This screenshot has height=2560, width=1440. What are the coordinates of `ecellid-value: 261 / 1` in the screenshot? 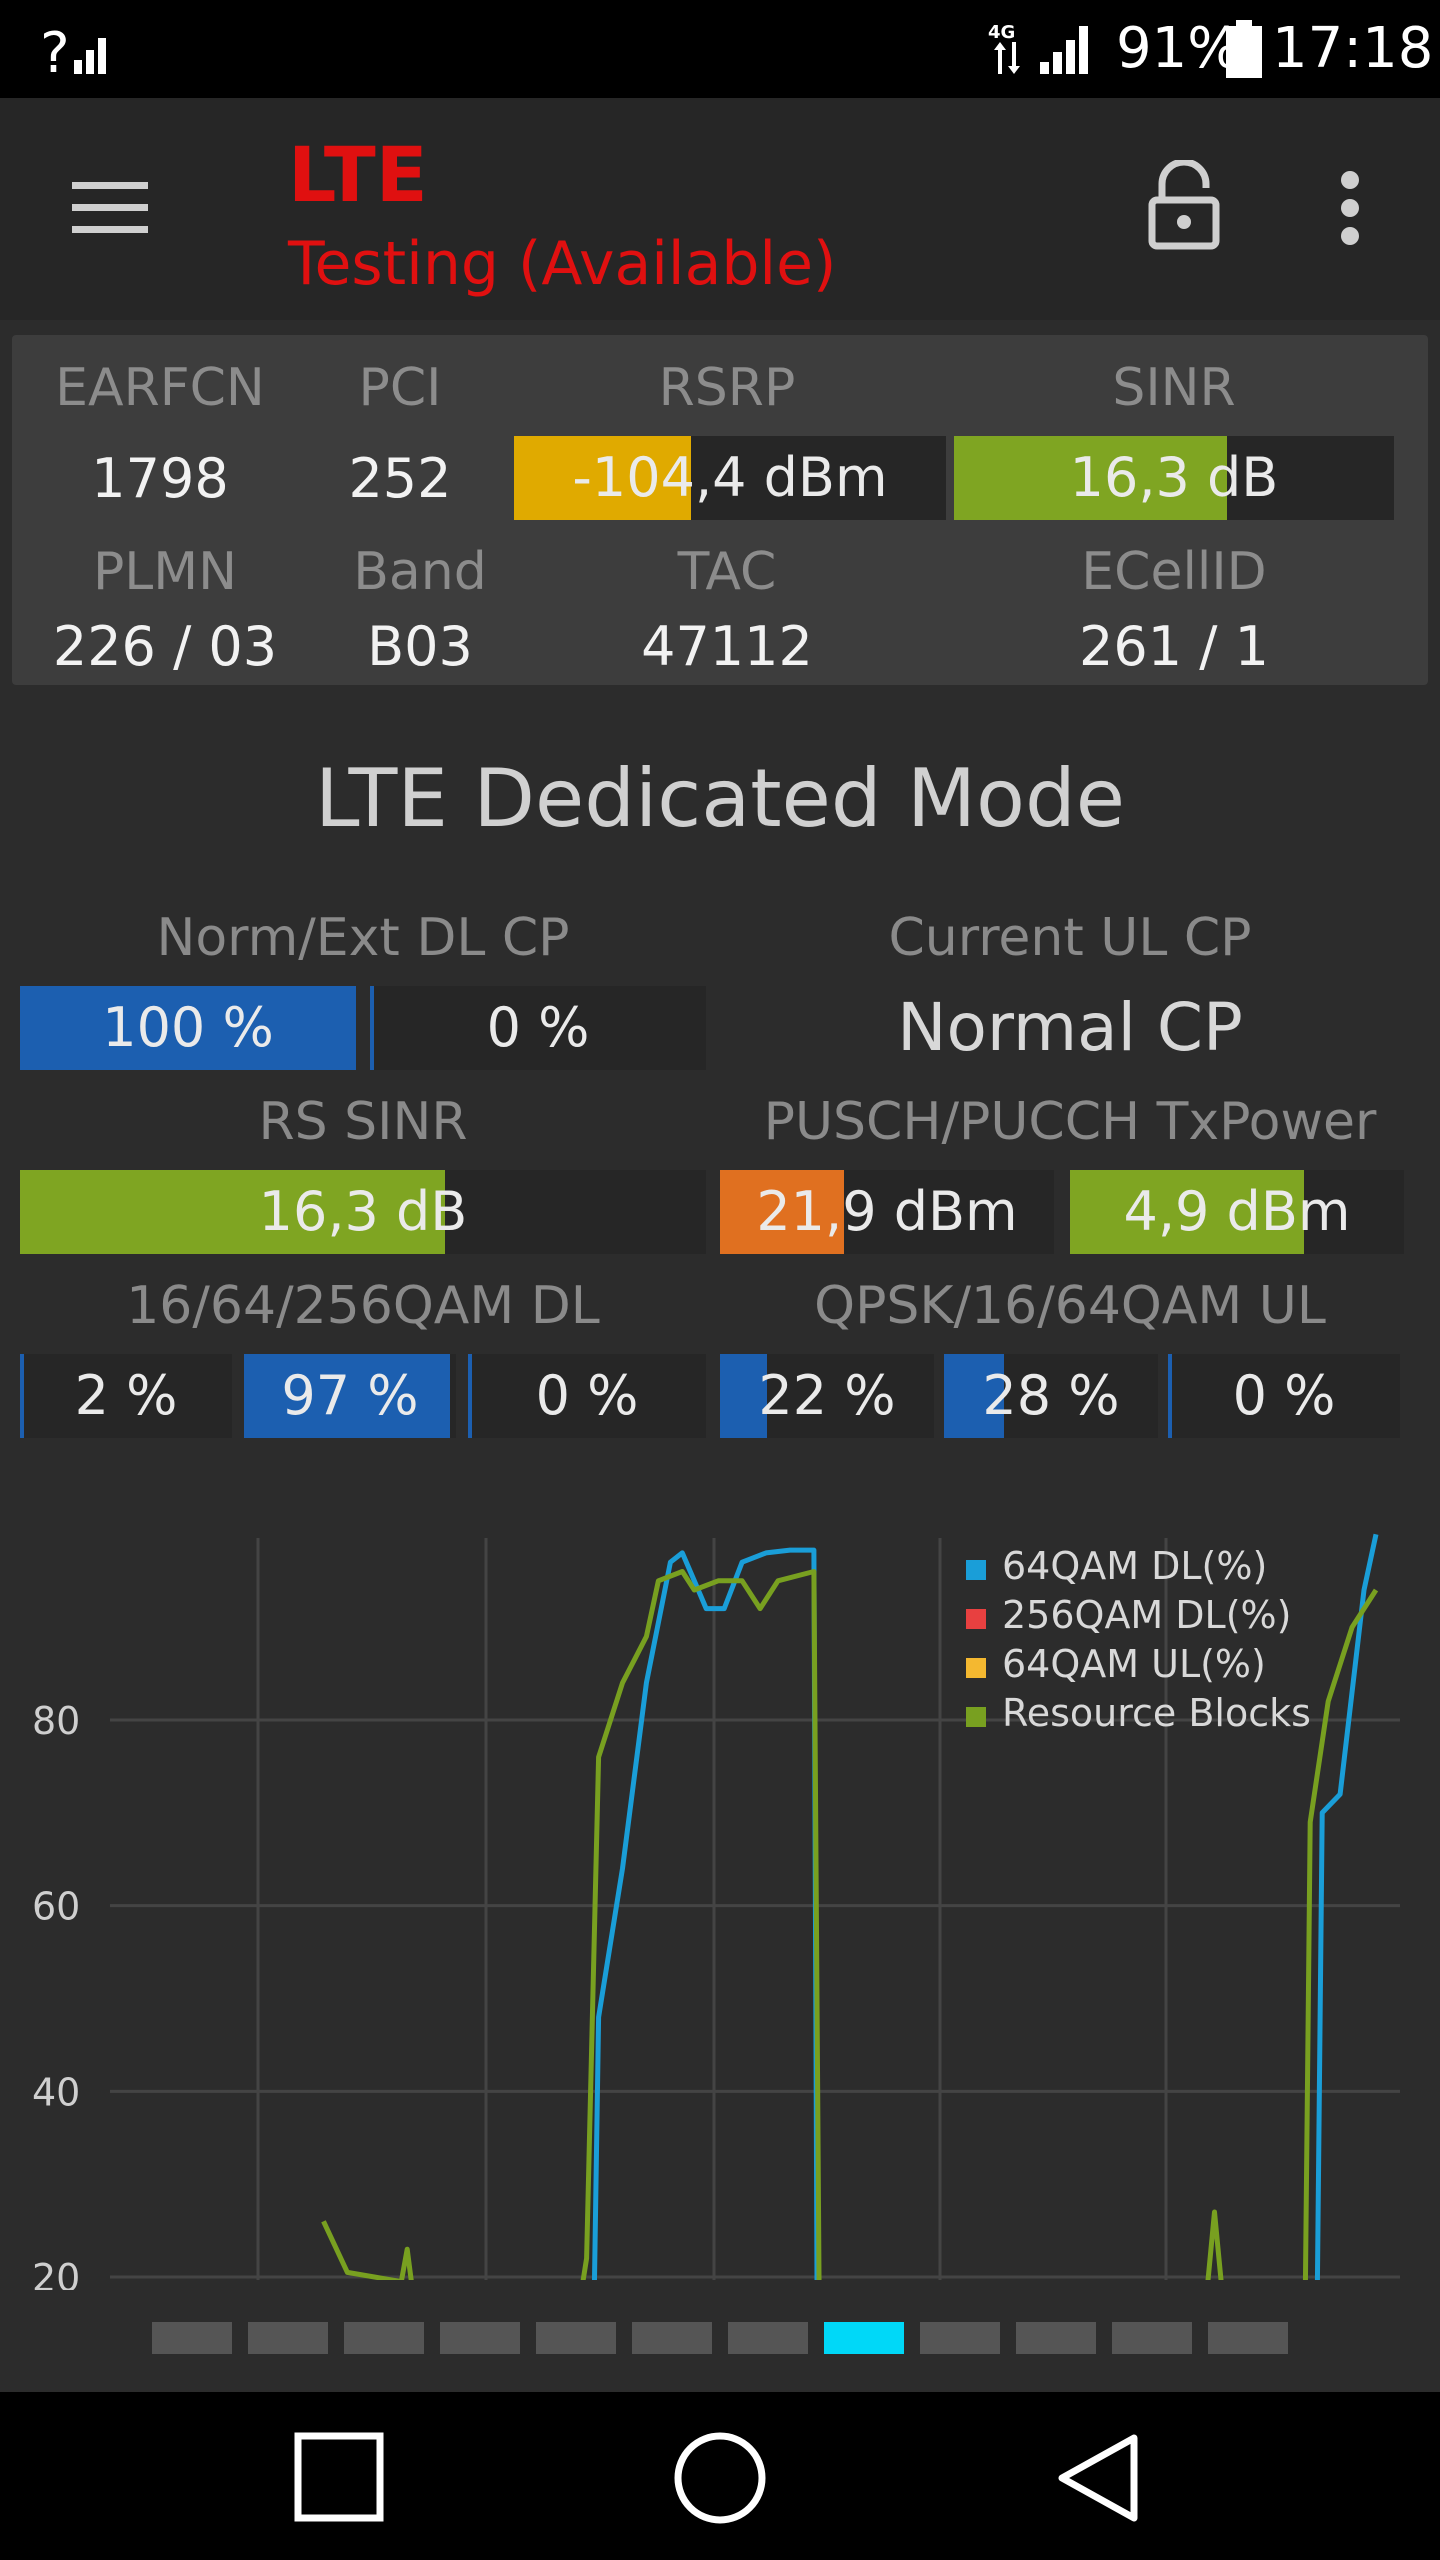 It's located at (1174, 646).